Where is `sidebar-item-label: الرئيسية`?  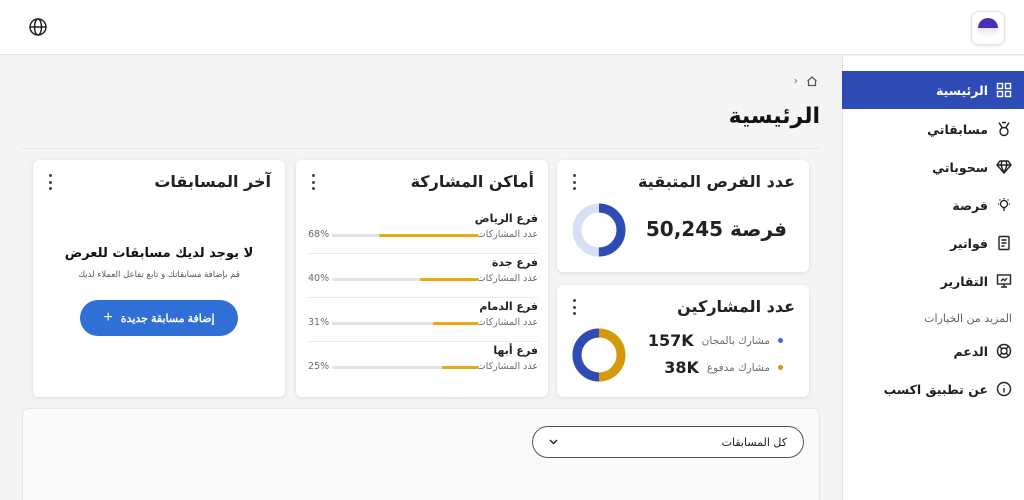 sidebar-item-label: الرئيسية is located at coordinates (962, 90).